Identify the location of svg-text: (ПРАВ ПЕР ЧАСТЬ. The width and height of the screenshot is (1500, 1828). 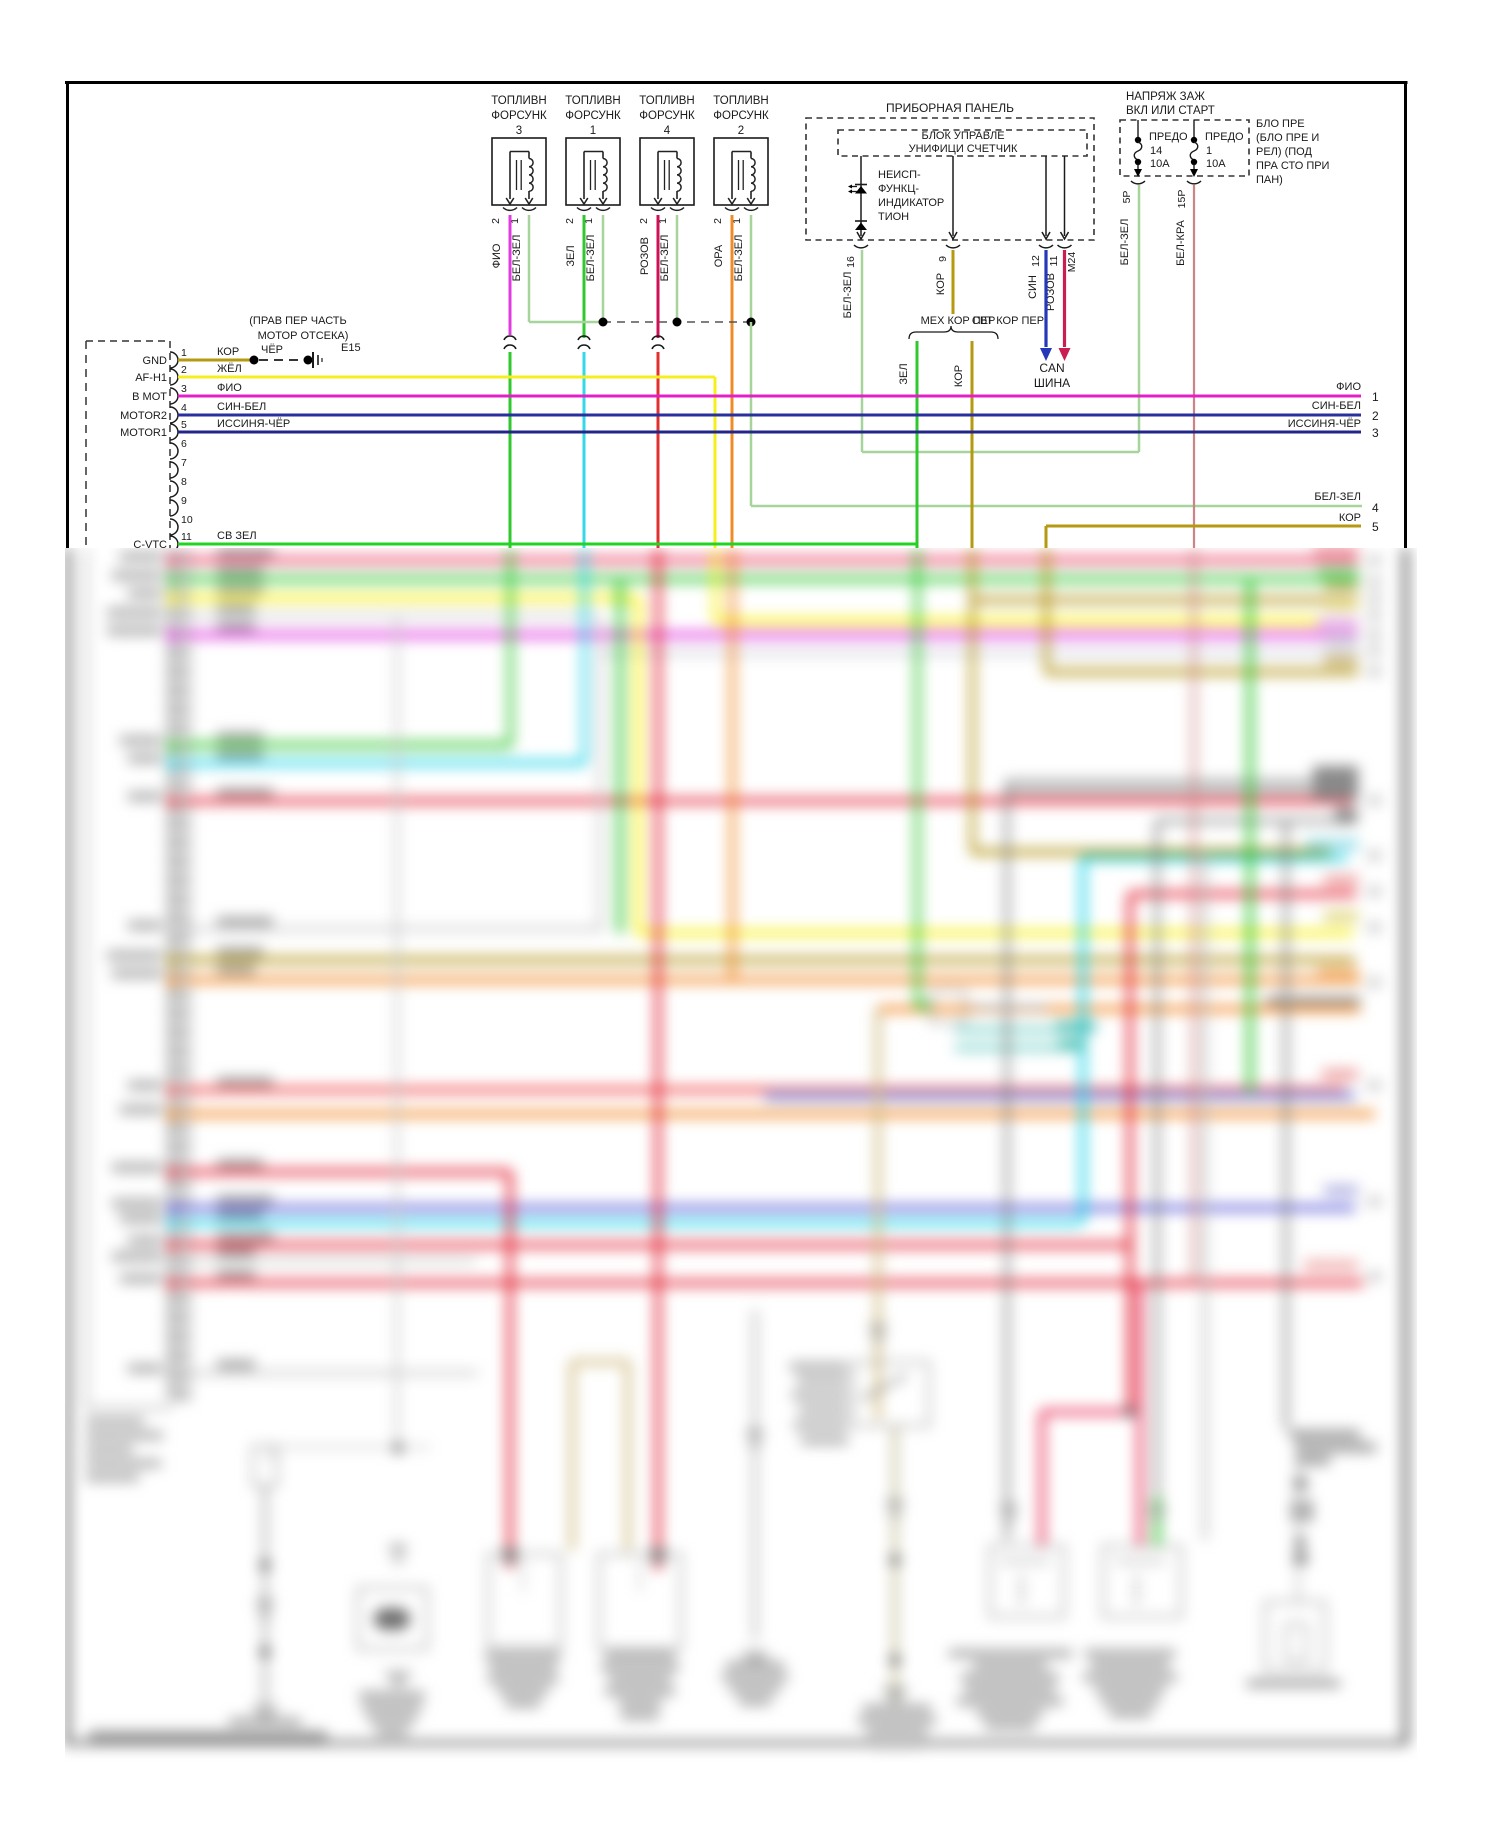
(297, 321).